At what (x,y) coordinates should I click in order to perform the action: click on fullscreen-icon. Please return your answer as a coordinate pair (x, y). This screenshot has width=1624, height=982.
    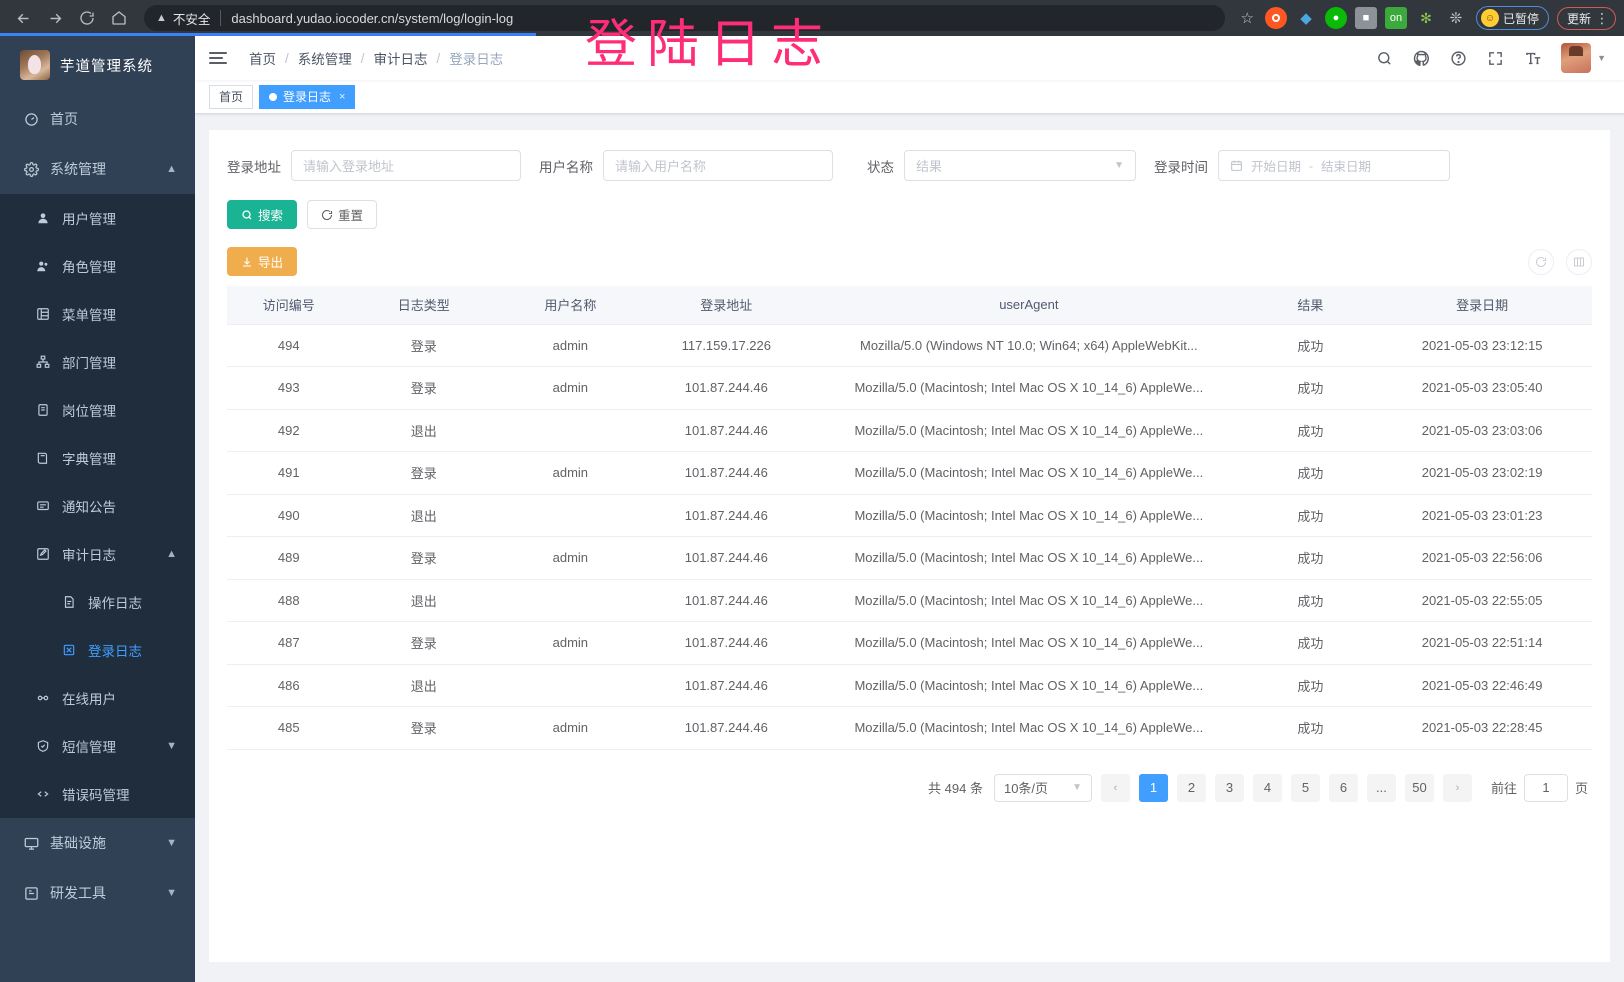
    Looking at the image, I should click on (1495, 58).